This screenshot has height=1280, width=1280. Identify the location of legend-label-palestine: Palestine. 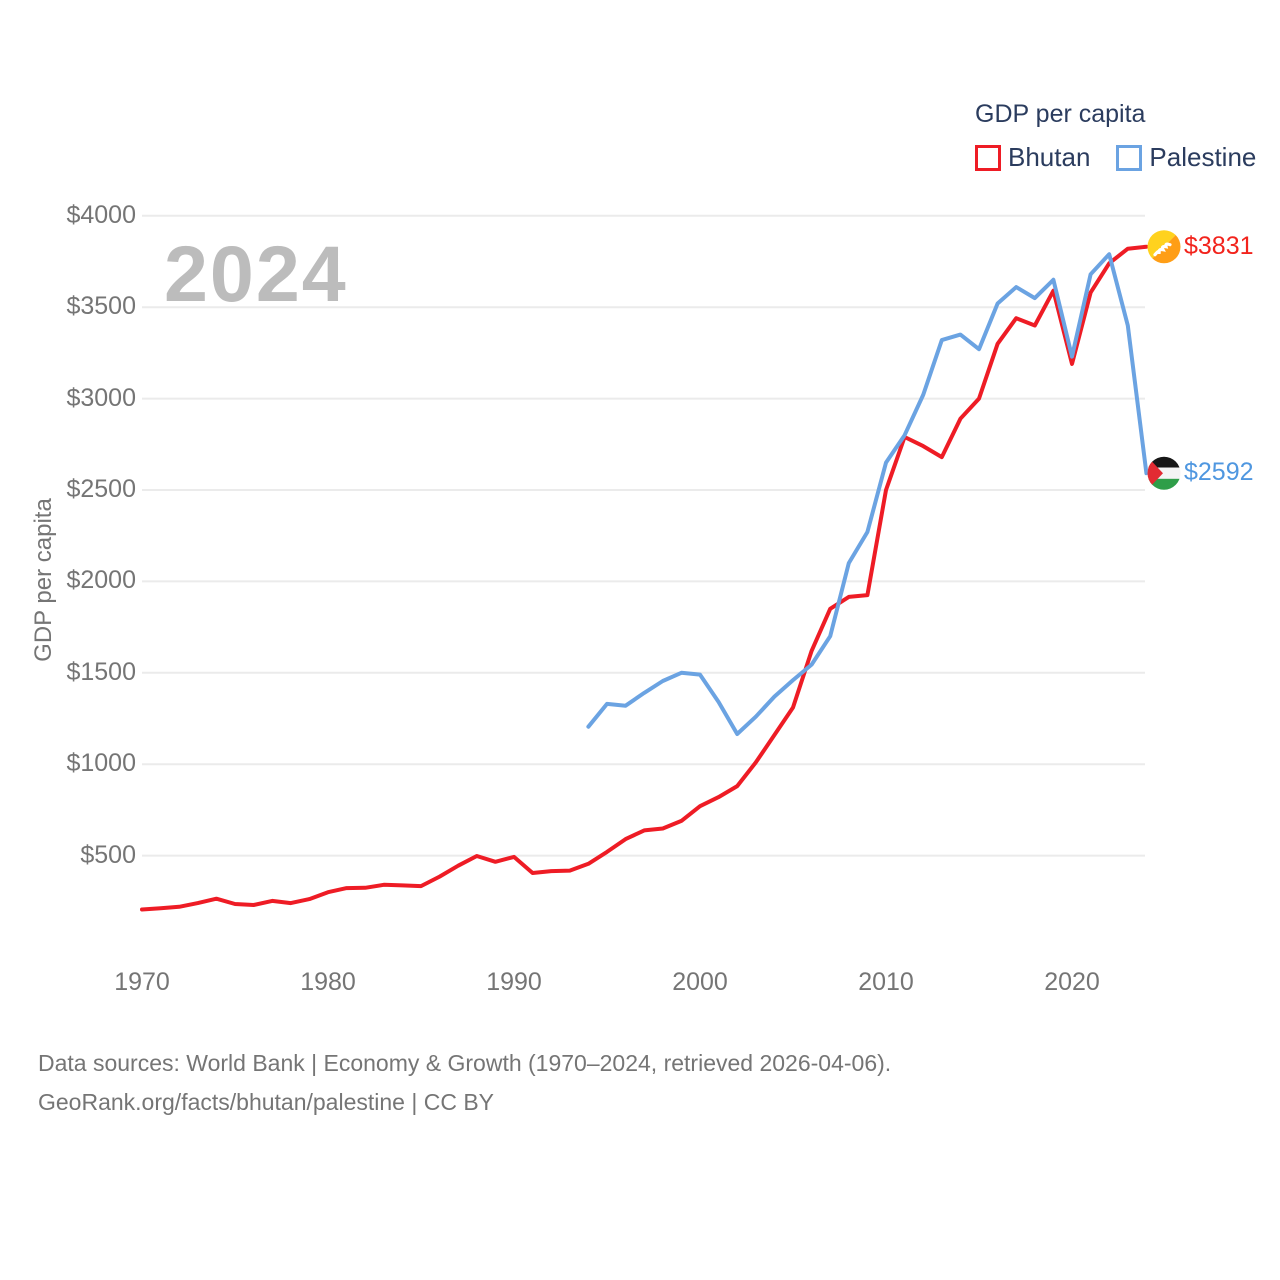
(1203, 157).